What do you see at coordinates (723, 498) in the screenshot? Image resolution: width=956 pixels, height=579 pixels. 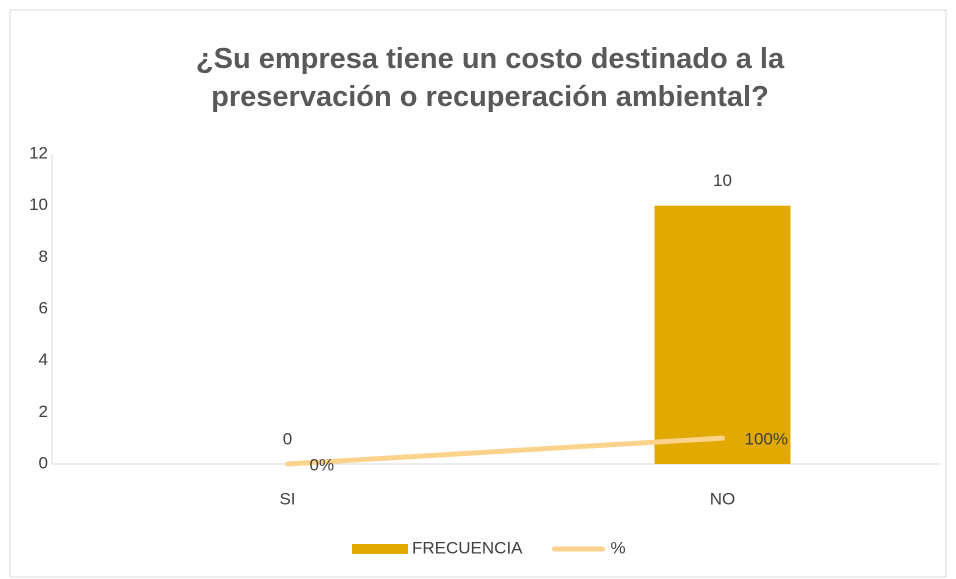 I see `x-tick-label: NO` at bounding box center [723, 498].